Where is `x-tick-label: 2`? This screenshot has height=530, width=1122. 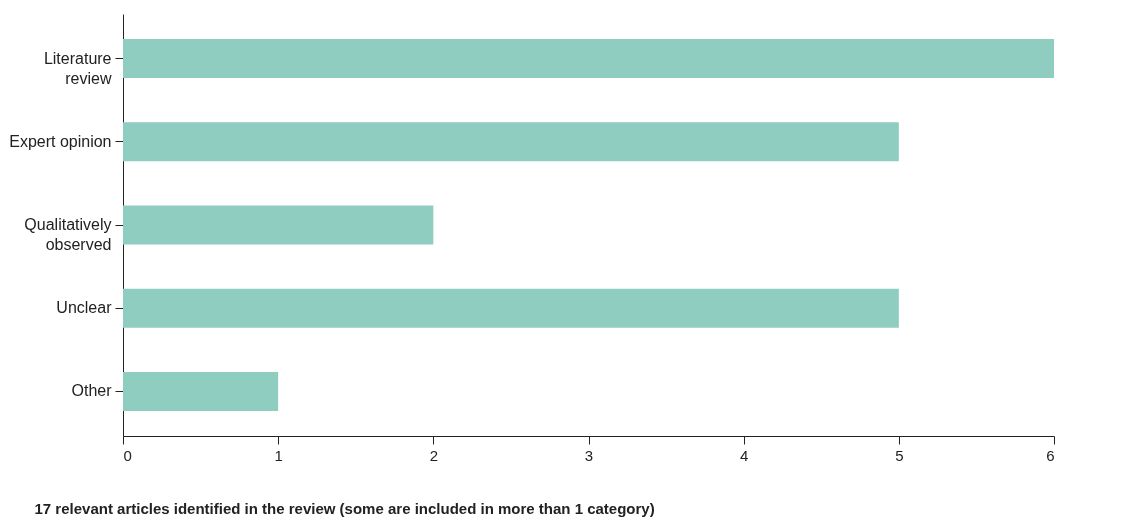
x-tick-label: 2 is located at coordinates (434, 455).